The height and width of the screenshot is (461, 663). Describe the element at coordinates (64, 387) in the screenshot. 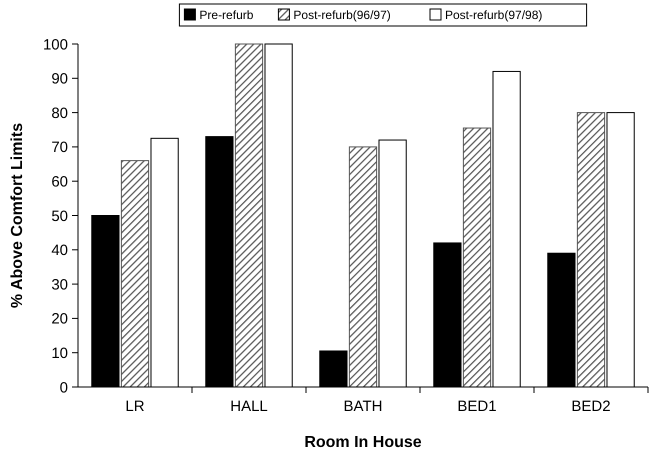

I see `y-tick-label: 0` at that location.